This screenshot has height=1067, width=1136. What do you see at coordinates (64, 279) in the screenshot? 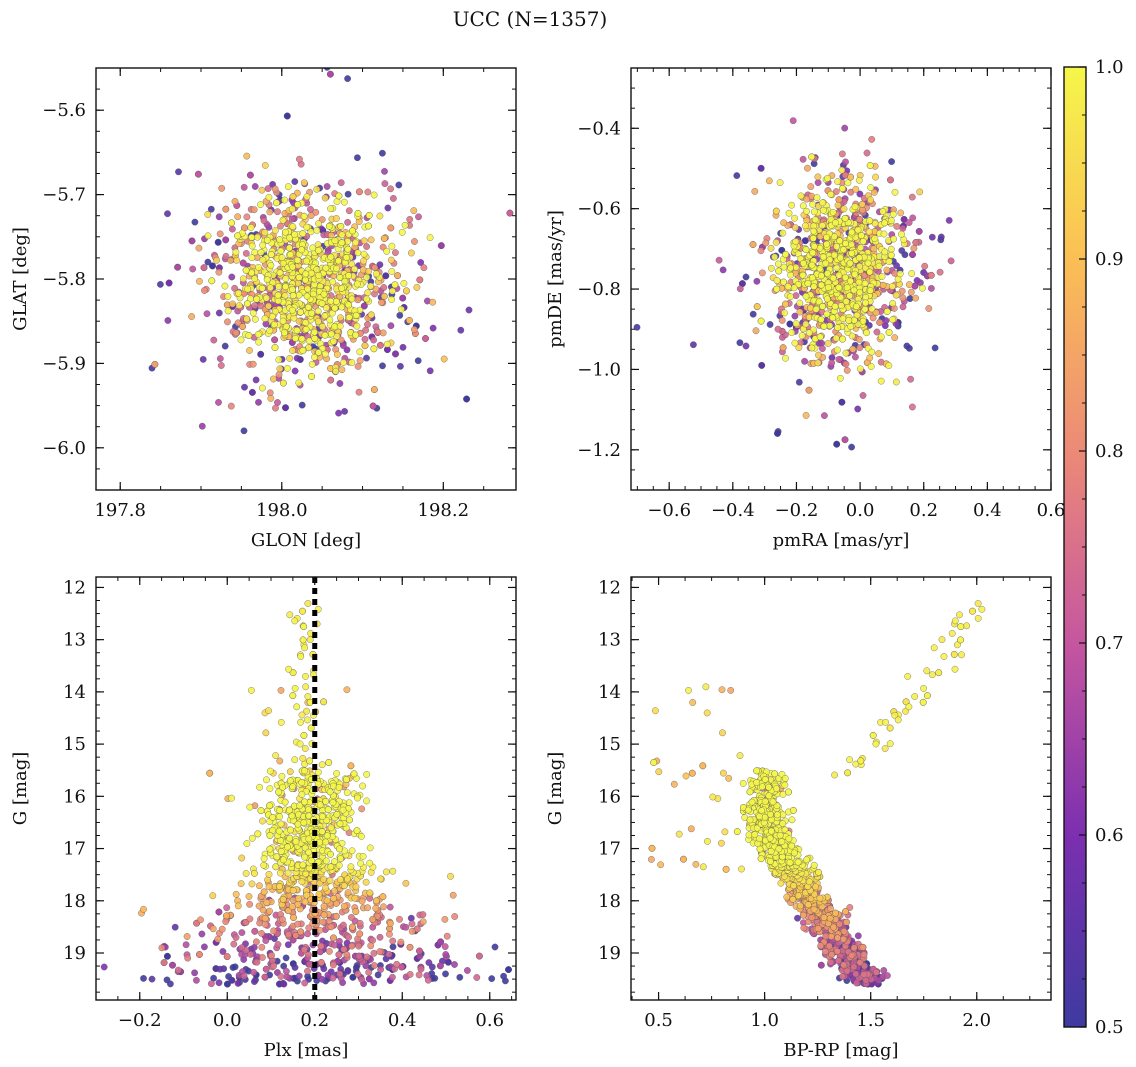
I see `y-tick-label: −5.8` at bounding box center [64, 279].